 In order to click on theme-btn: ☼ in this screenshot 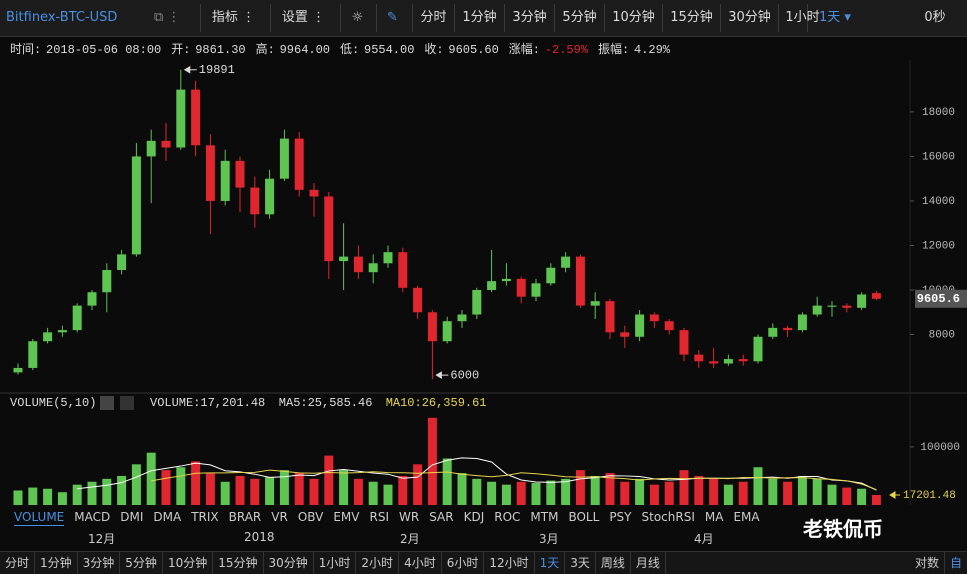, I will do `click(357, 18)`.